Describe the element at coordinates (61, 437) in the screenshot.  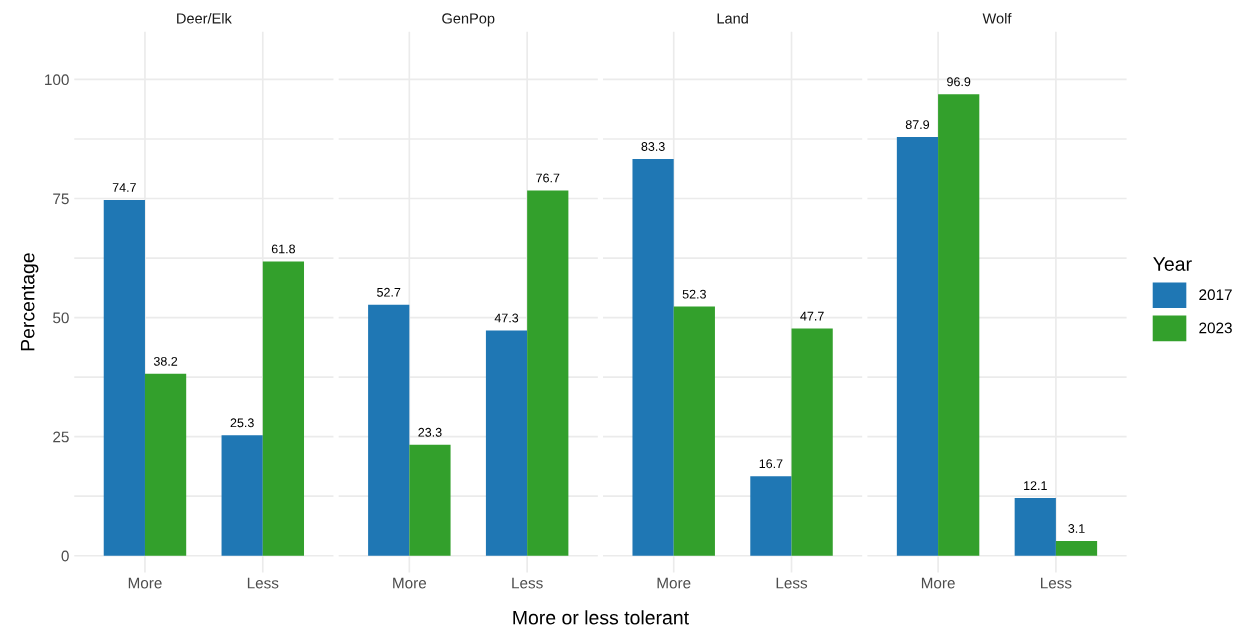
I see `y-tick-label: 25` at that location.